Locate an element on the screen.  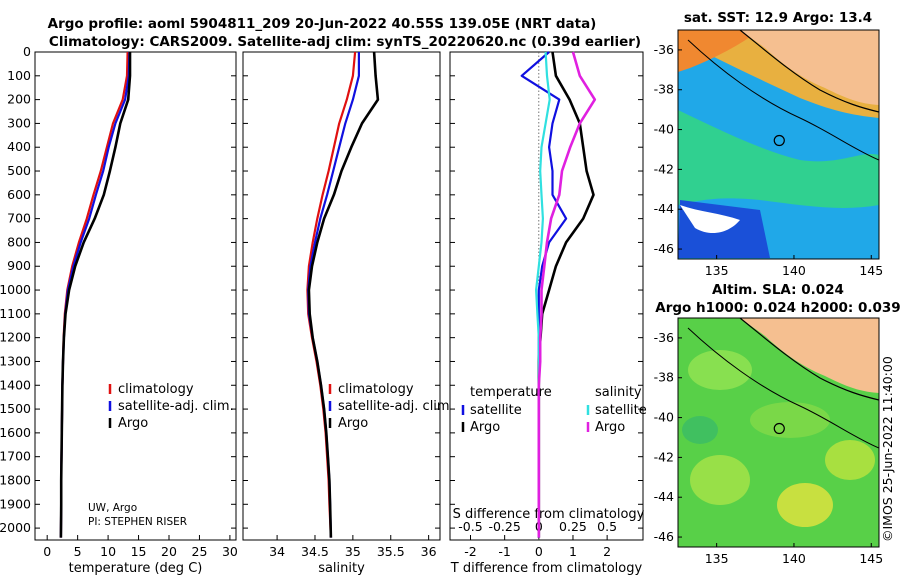
credit-line2: PI: STEPHEN RISER is located at coordinates (137, 522).